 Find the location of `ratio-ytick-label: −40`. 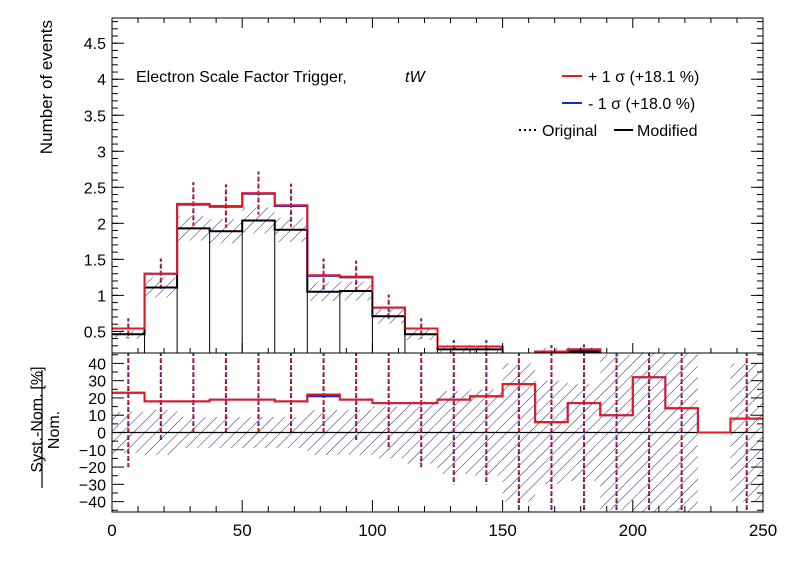

ratio-ytick-label: −40 is located at coordinates (92, 503).